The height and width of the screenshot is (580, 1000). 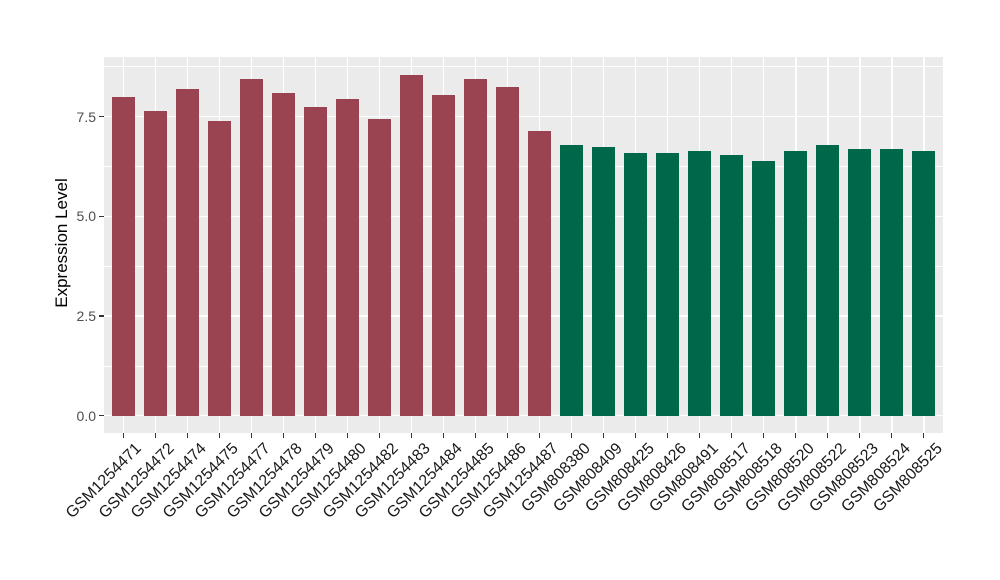 I want to click on bar-GSM808520, so click(x=796, y=283).